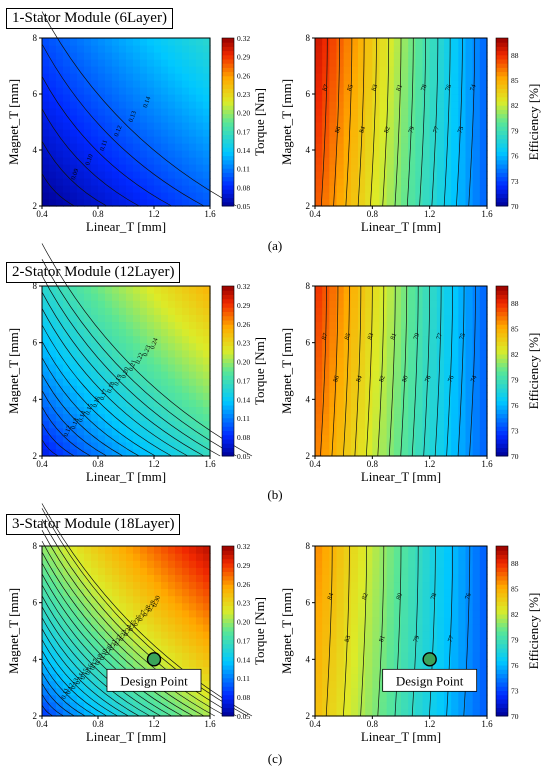 The image size is (550, 768). I want to click on contour-label: 0.12, so click(118, 131).